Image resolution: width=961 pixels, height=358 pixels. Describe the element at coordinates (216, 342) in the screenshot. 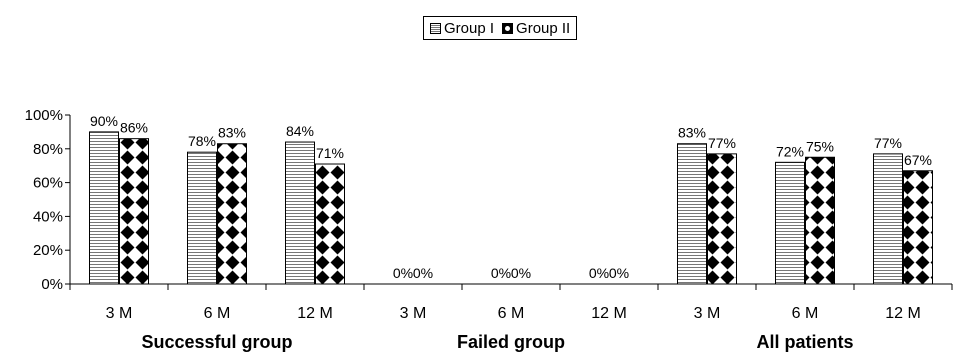

I see `group-label: Successful group` at that location.